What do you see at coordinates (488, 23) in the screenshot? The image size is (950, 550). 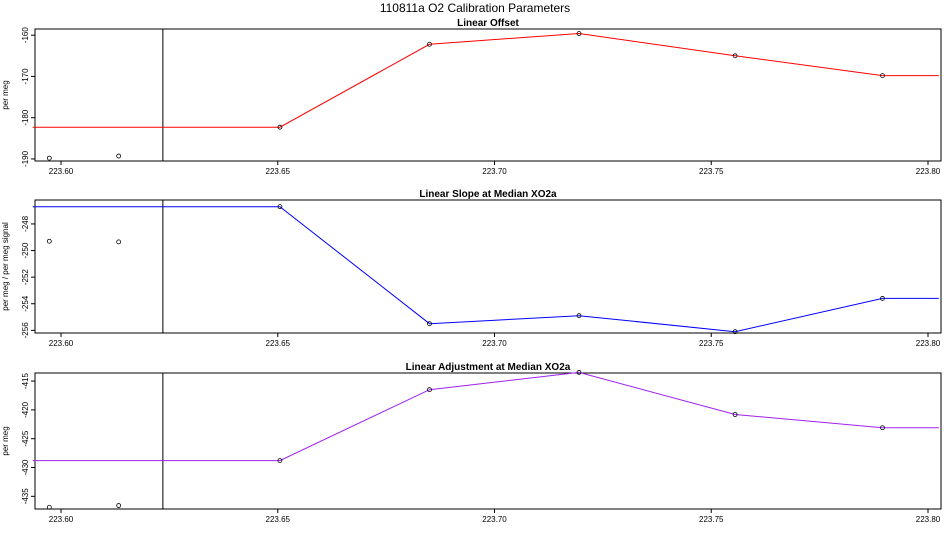 I see `chart-title: Linear Offset` at bounding box center [488, 23].